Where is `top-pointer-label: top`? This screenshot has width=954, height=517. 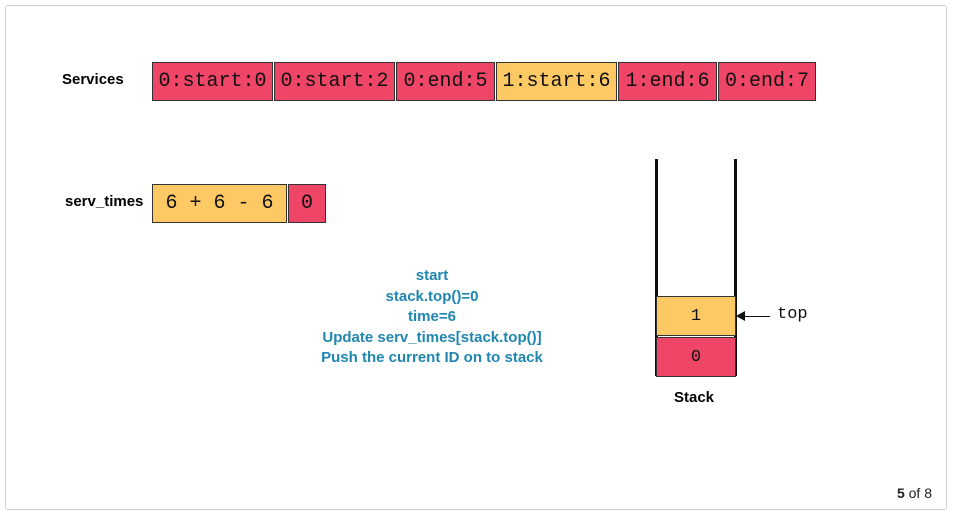
top-pointer-label: top is located at coordinates (792, 314).